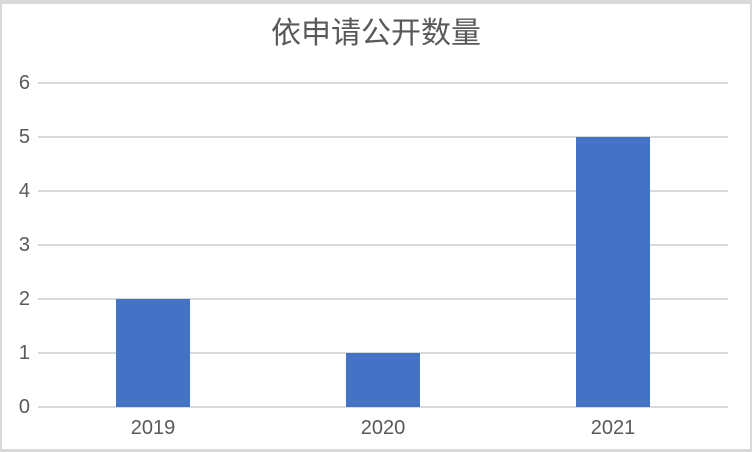 This screenshot has width=752, height=452. Describe the element at coordinates (383, 299) in the screenshot. I see `gridline-y2` at that location.